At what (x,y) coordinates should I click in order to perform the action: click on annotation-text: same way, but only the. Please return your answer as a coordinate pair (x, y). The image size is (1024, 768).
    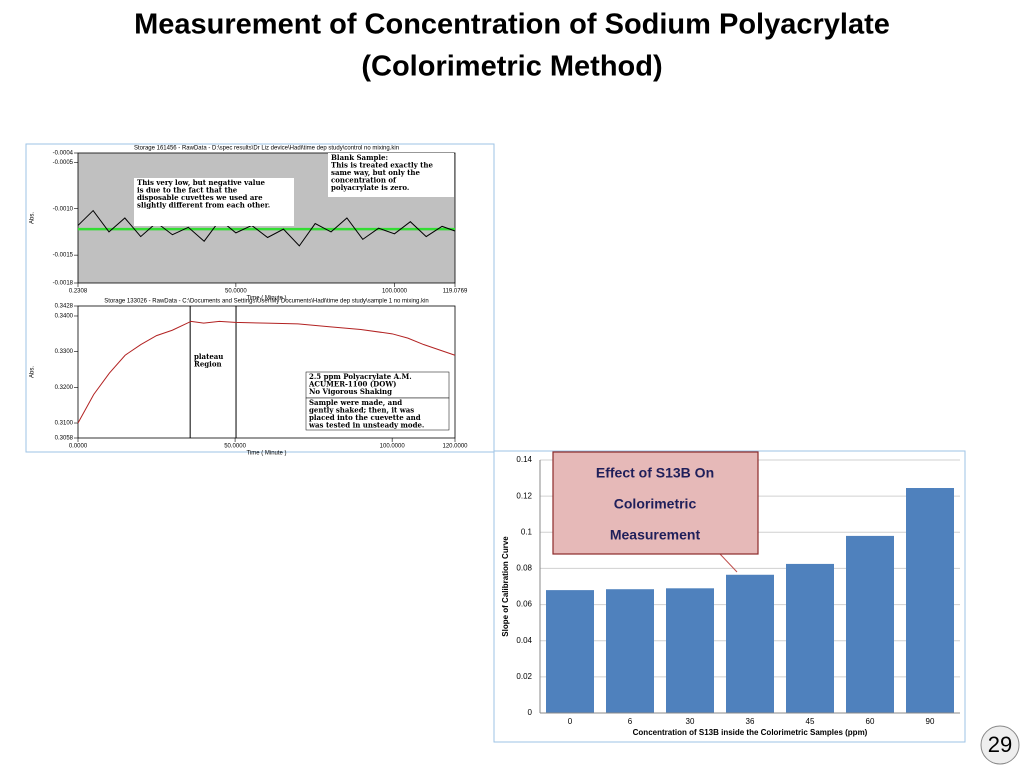
    Looking at the image, I should click on (376, 172).